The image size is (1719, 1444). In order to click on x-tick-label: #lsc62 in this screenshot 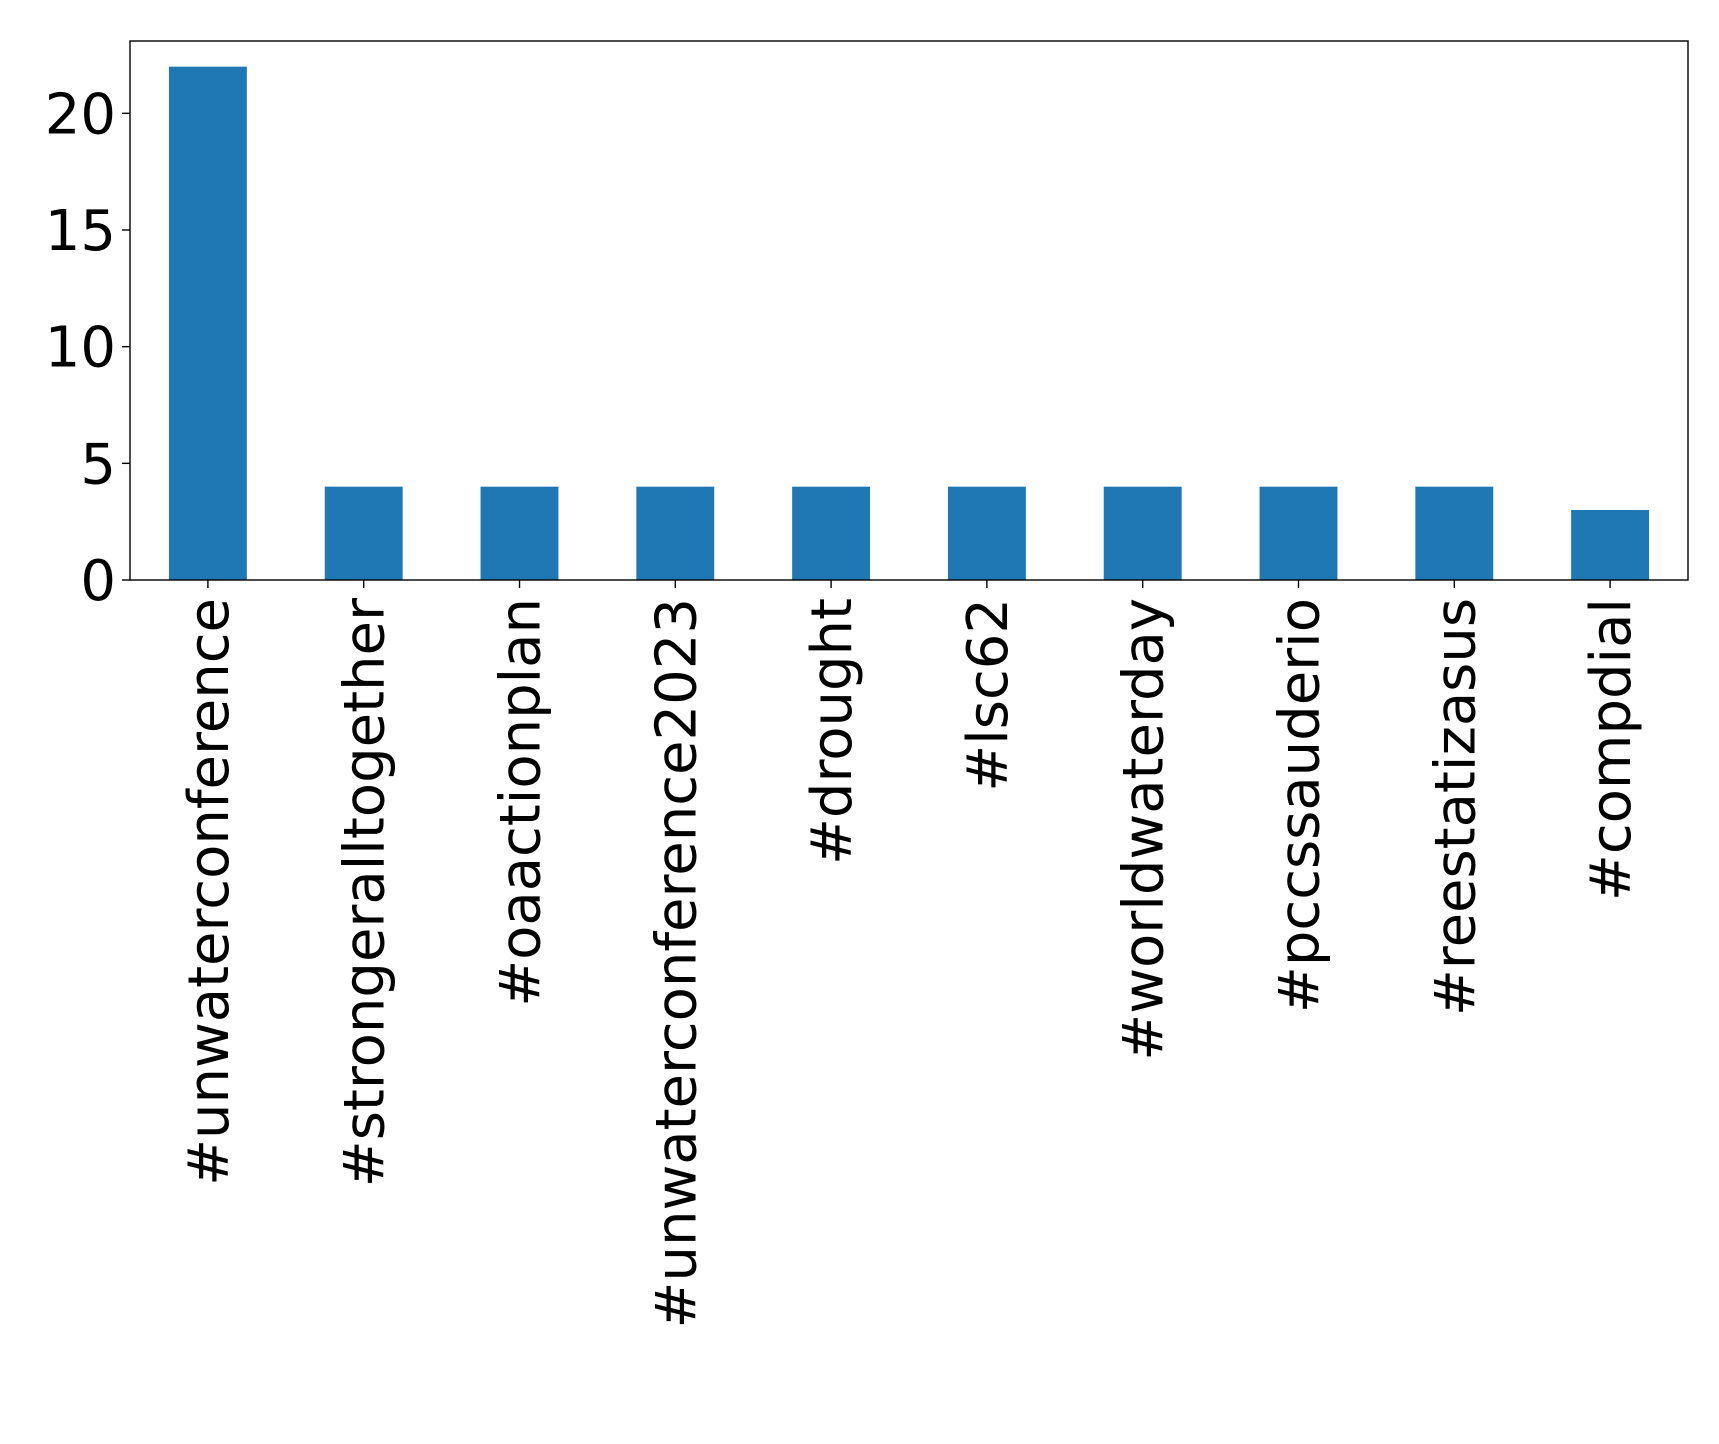, I will do `click(988, 695)`.